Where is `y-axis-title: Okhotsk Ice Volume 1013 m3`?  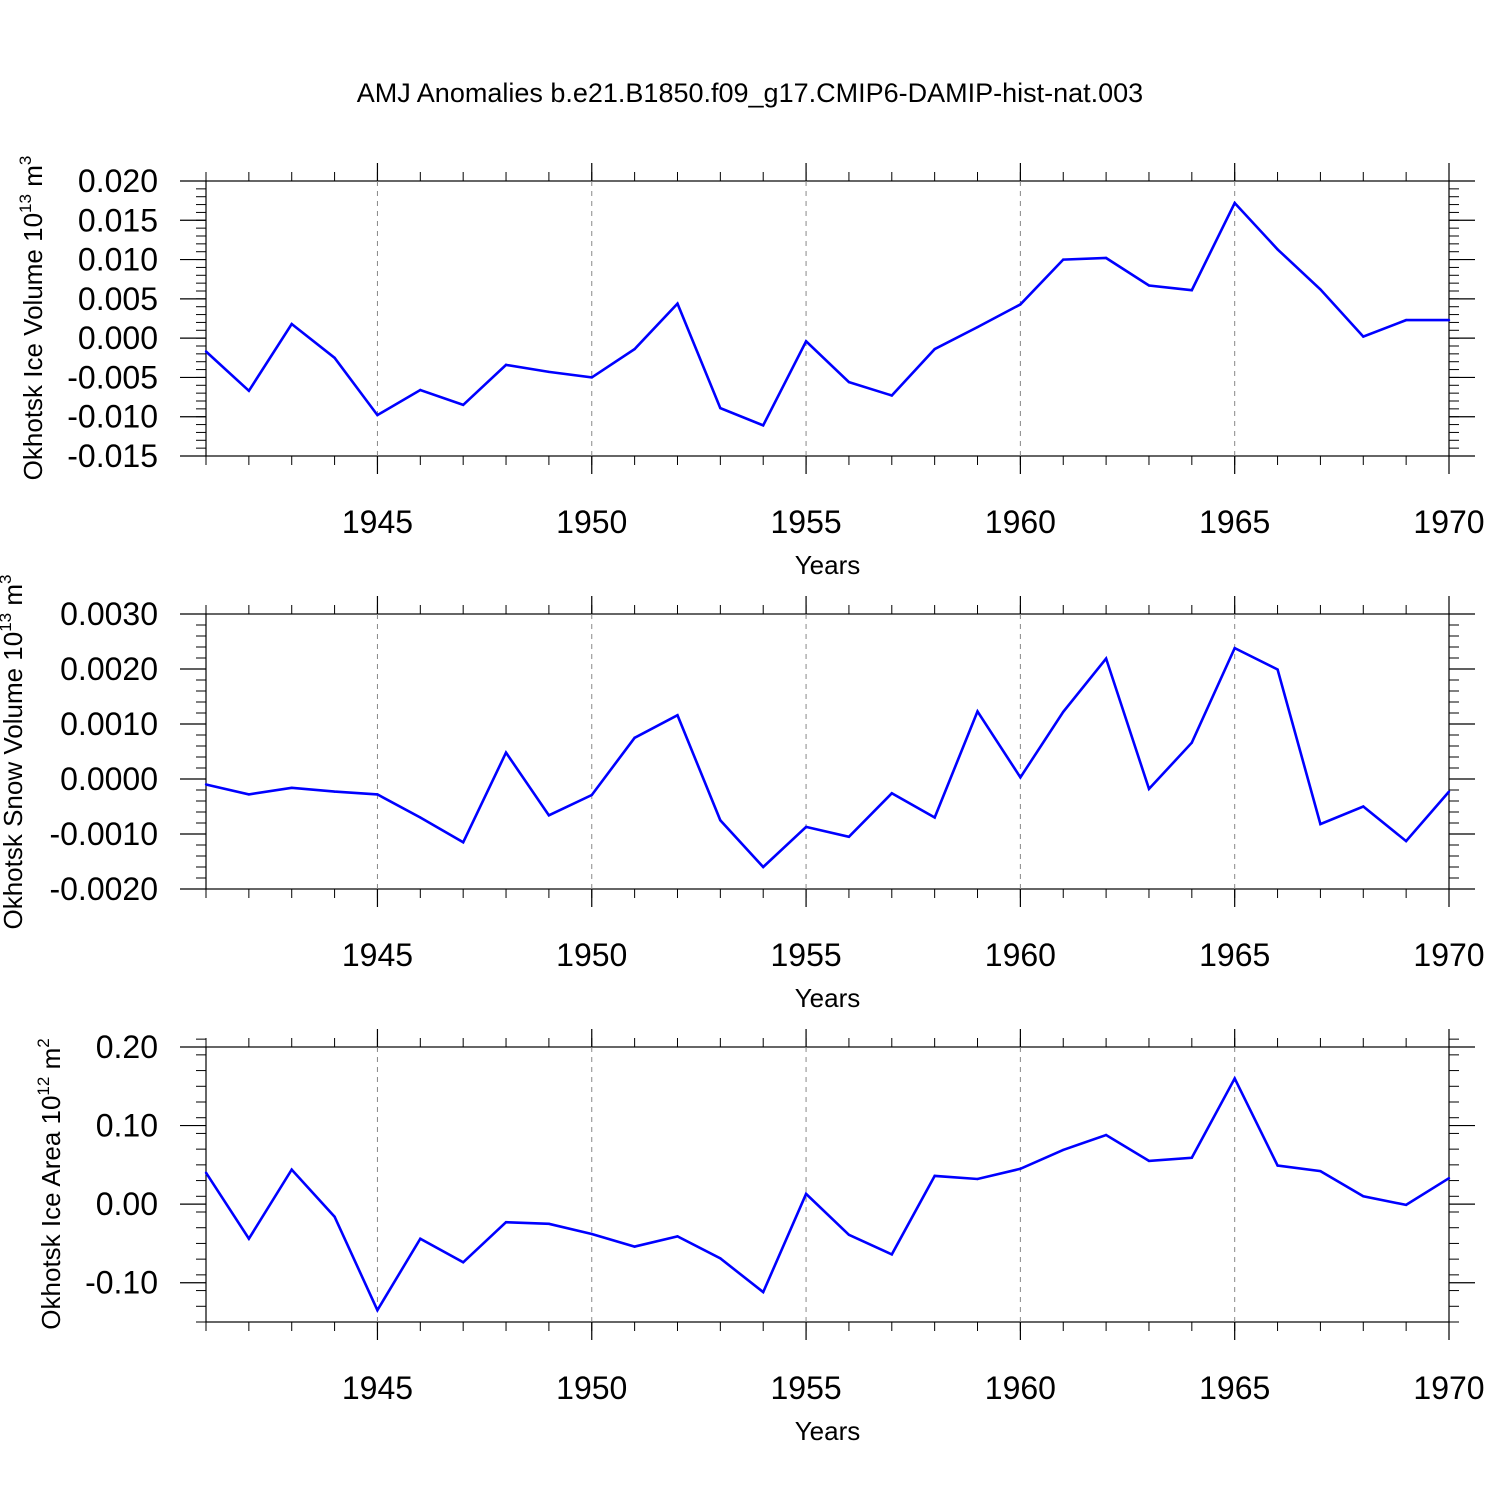
y-axis-title: Okhotsk Ice Volume 1013 m3 is located at coordinates (32, 318).